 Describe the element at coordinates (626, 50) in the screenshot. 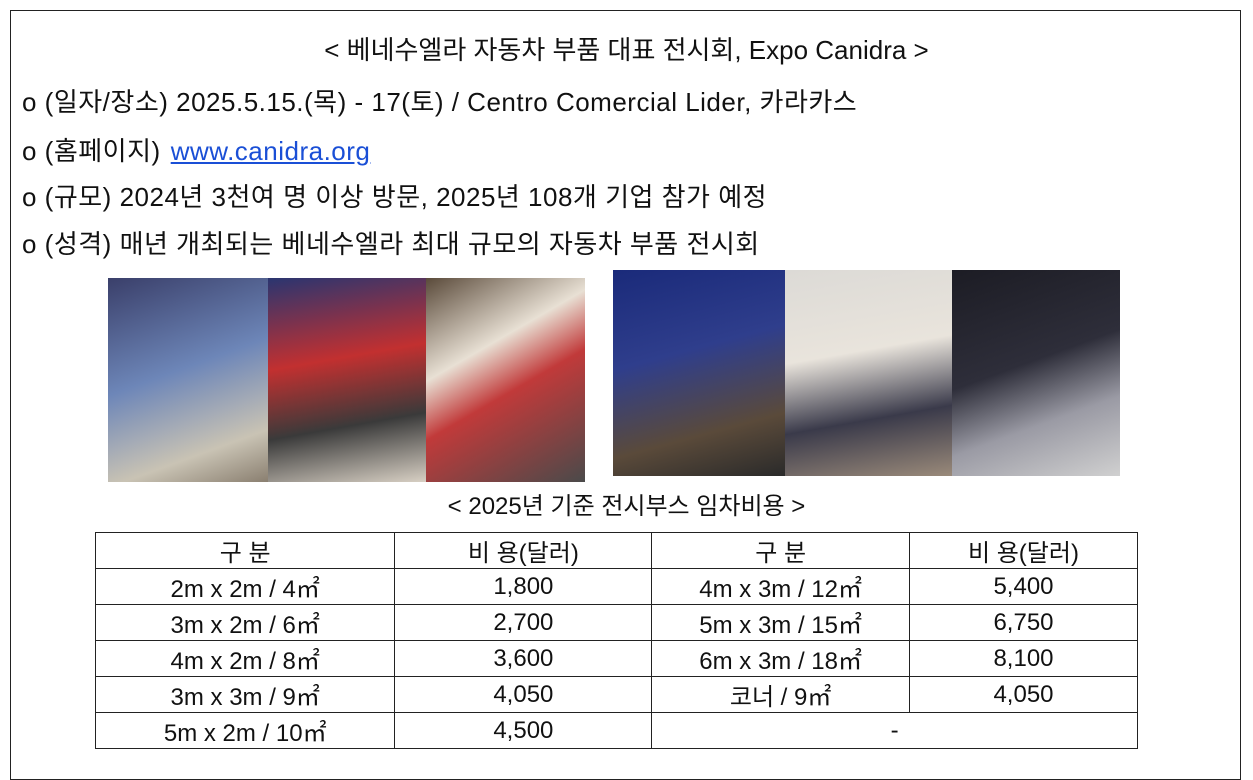

I see `title: < 베네수엘라 자동차 부품 대표 전시회, Expo Canidra >` at that location.